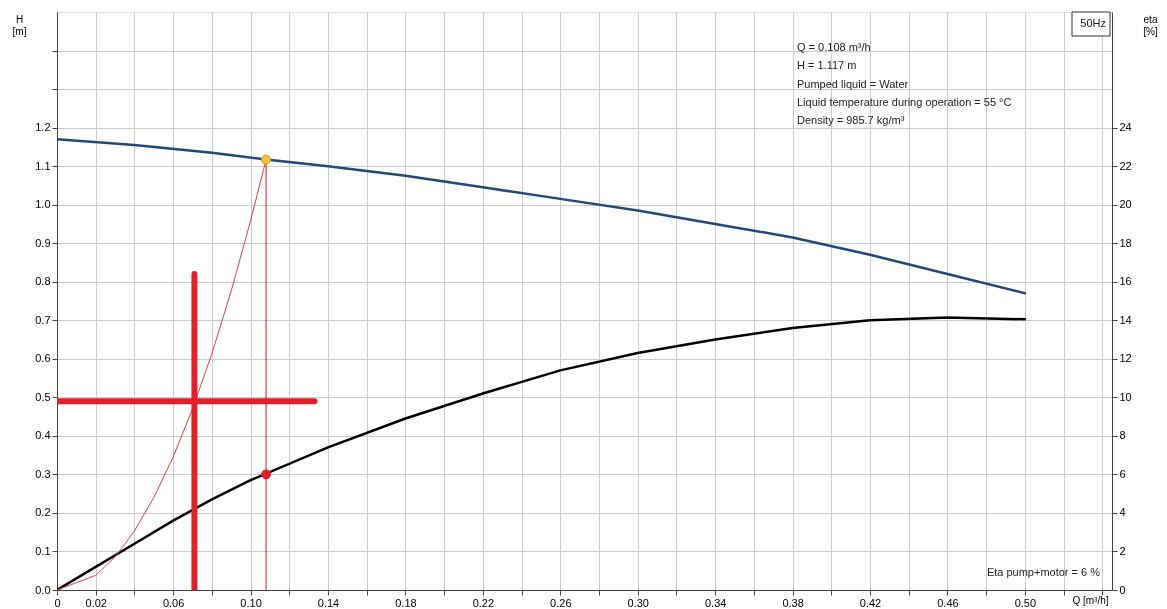 Image resolution: width=1167 pixels, height=609 pixels. Describe the element at coordinates (827, 65) in the screenshot. I see `annotation: H = 1.117 m` at that location.